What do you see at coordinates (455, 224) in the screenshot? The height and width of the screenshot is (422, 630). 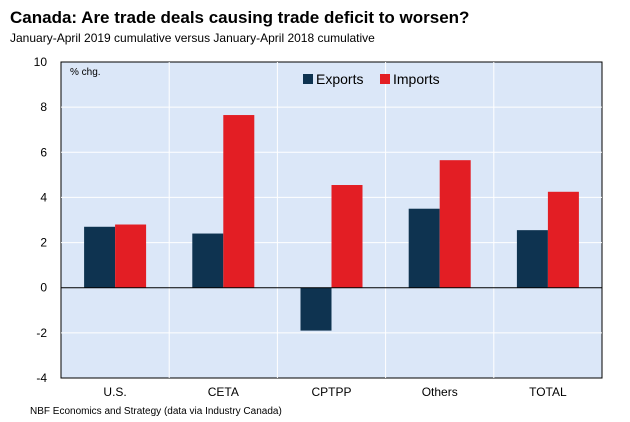 I see `bar-imports-others` at bounding box center [455, 224].